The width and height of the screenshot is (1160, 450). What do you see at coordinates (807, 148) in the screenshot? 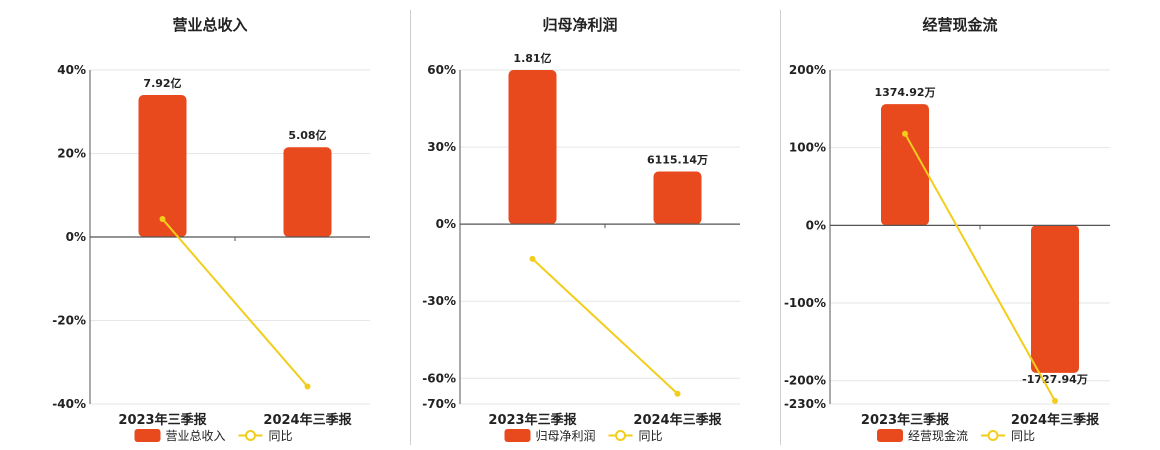
I see `y-tick-label: 100%` at bounding box center [807, 148].